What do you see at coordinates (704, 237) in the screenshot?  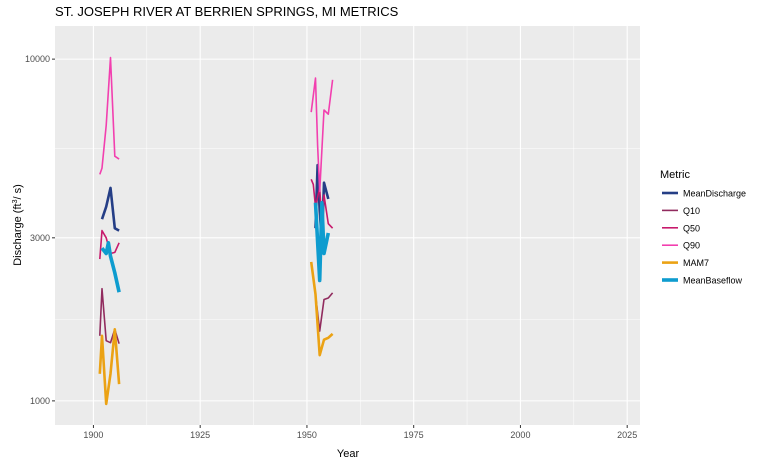 I see `legend-items: MeanDischarge Q10 Q50 Q90 MAM7 MeanBaseflow` at bounding box center [704, 237].